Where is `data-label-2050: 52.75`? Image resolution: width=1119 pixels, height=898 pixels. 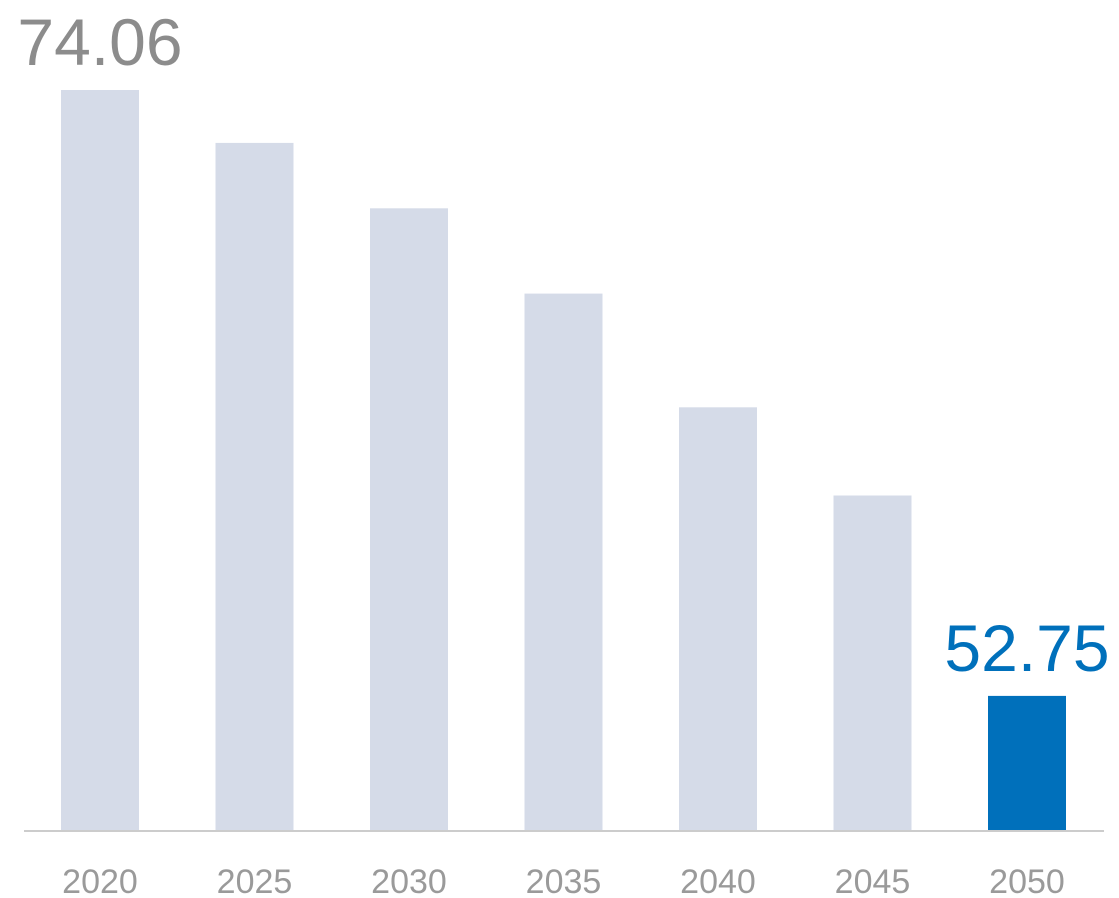 data-label-2050: 52.75 is located at coordinates (1026, 648).